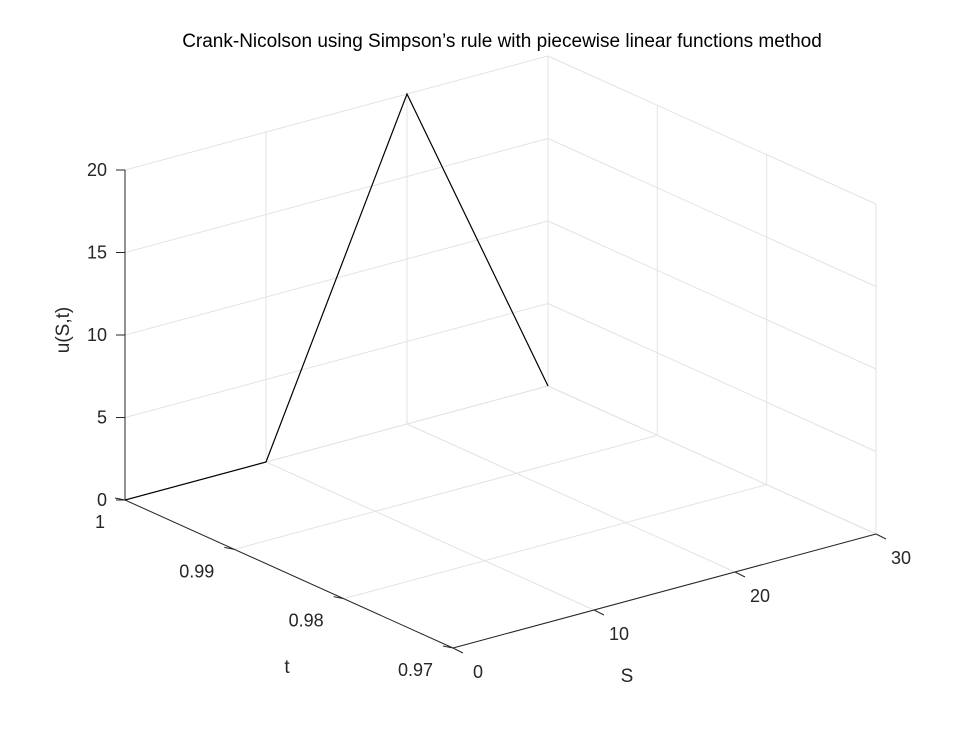 This screenshot has height=729, width=971. I want to click on y-tick-label: 0.99, so click(196, 571).